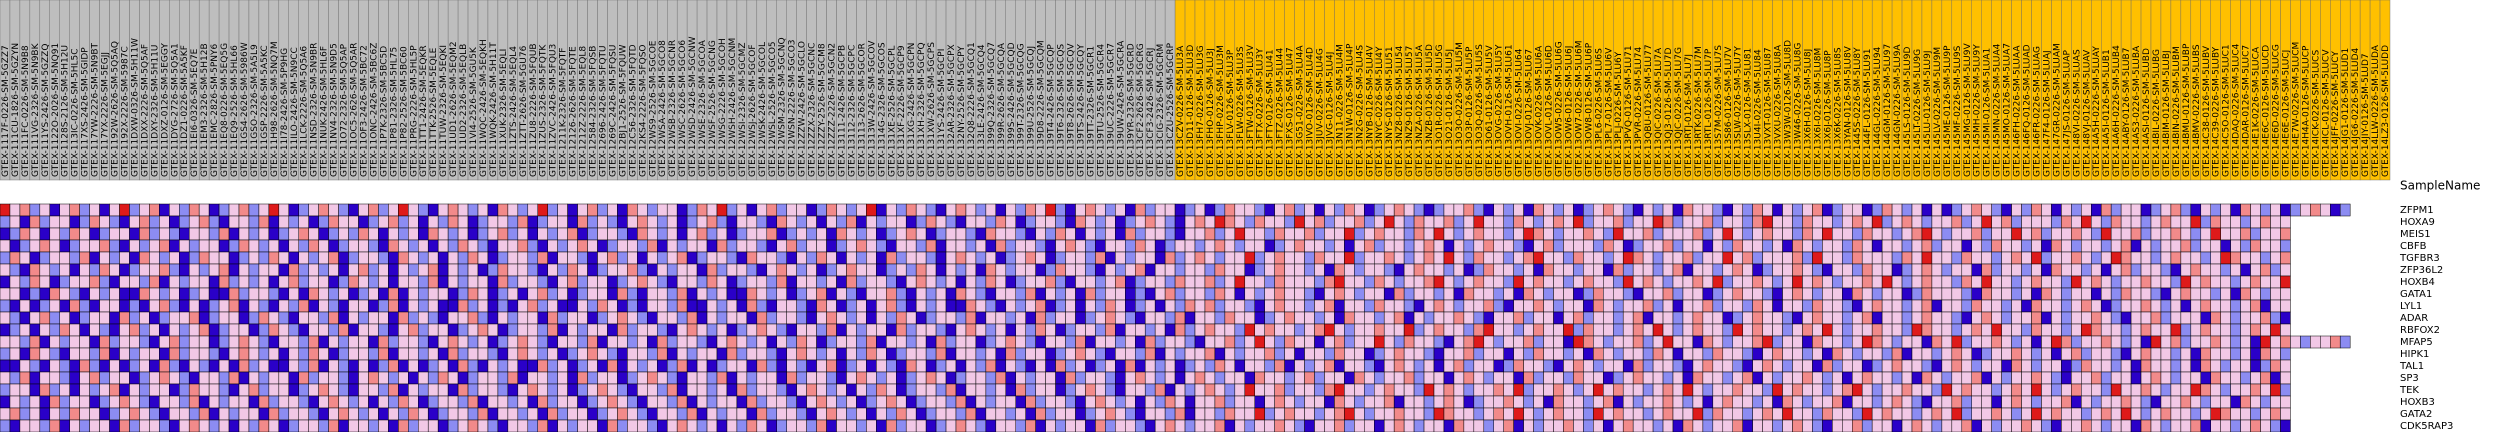 Image resolution: width=2495 pixels, height=432 pixels. What do you see at coordinates (2018, 111) in the screenshot?
I see `sample-label: GTEX-146FH-0226-SM-5LUAA` at bounding box center [2018, 111].